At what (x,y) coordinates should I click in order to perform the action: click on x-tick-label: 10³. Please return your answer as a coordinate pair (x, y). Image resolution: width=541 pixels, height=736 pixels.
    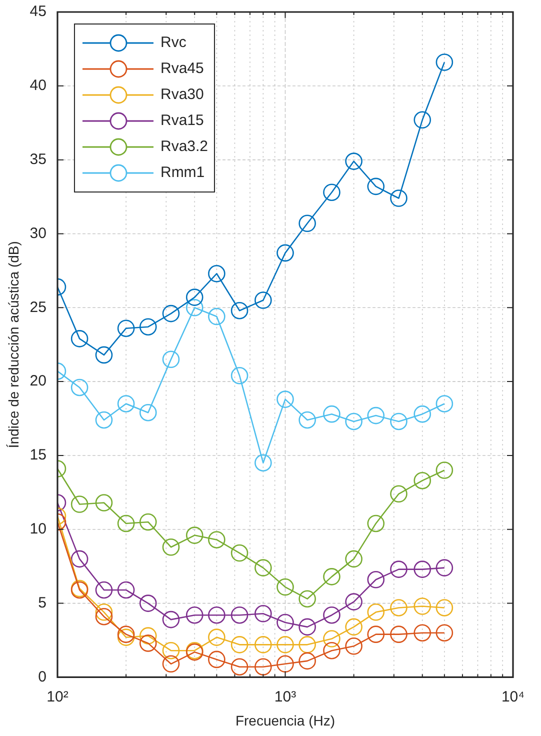
    Looking at the image, I should click on (285, 697).